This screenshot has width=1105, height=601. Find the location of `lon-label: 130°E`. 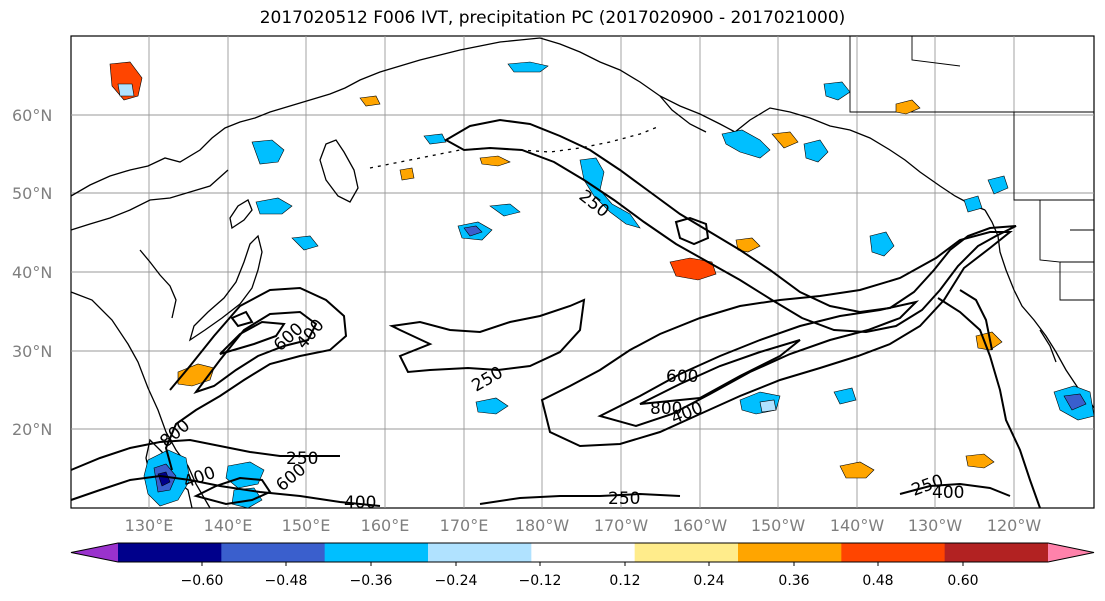

lon-label: 130°E is located at coordinates (149, 525).